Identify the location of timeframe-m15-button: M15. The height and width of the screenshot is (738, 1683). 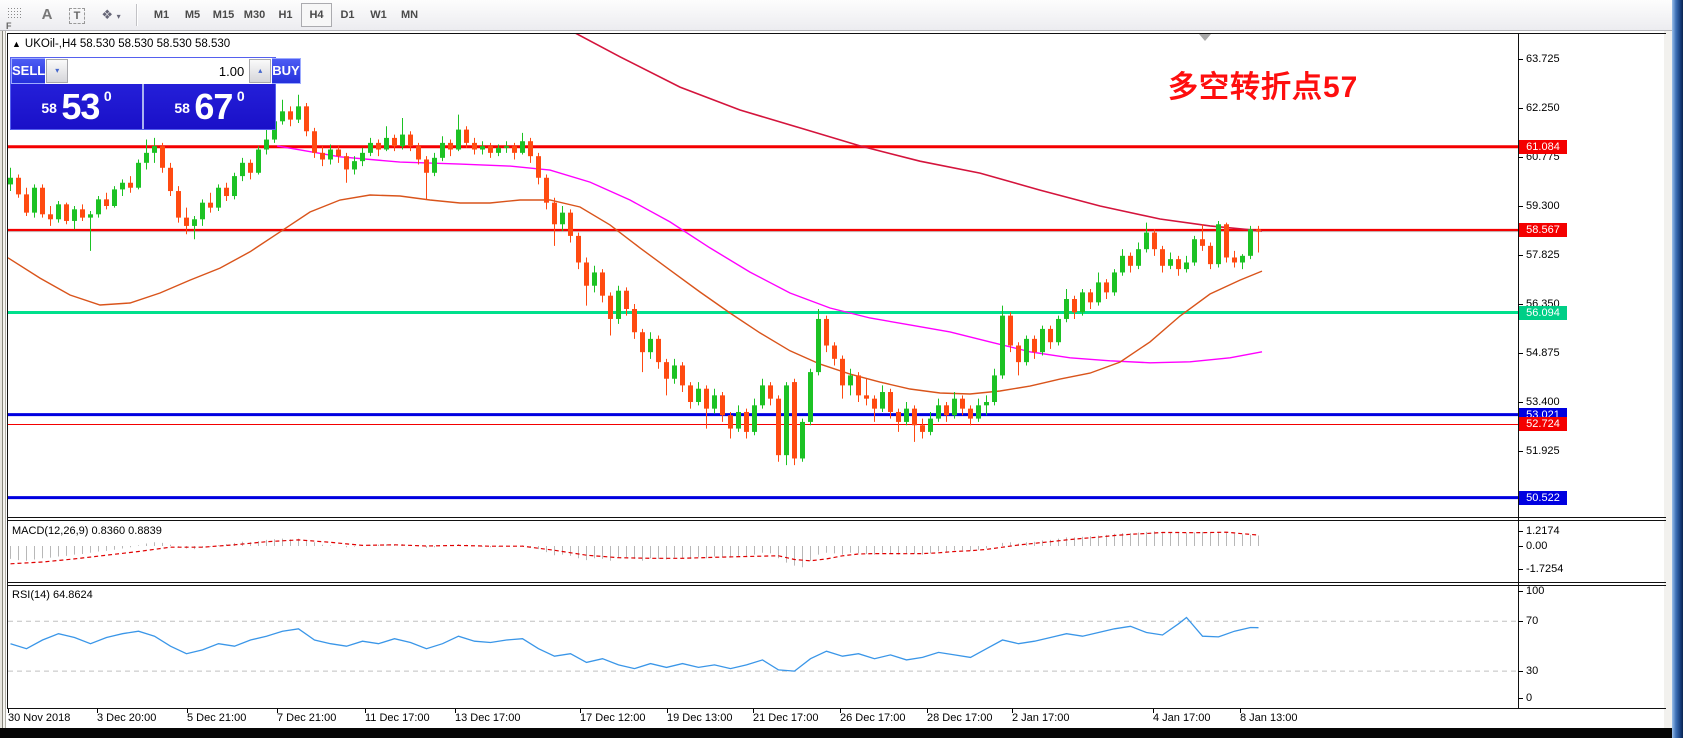
(223, 15).